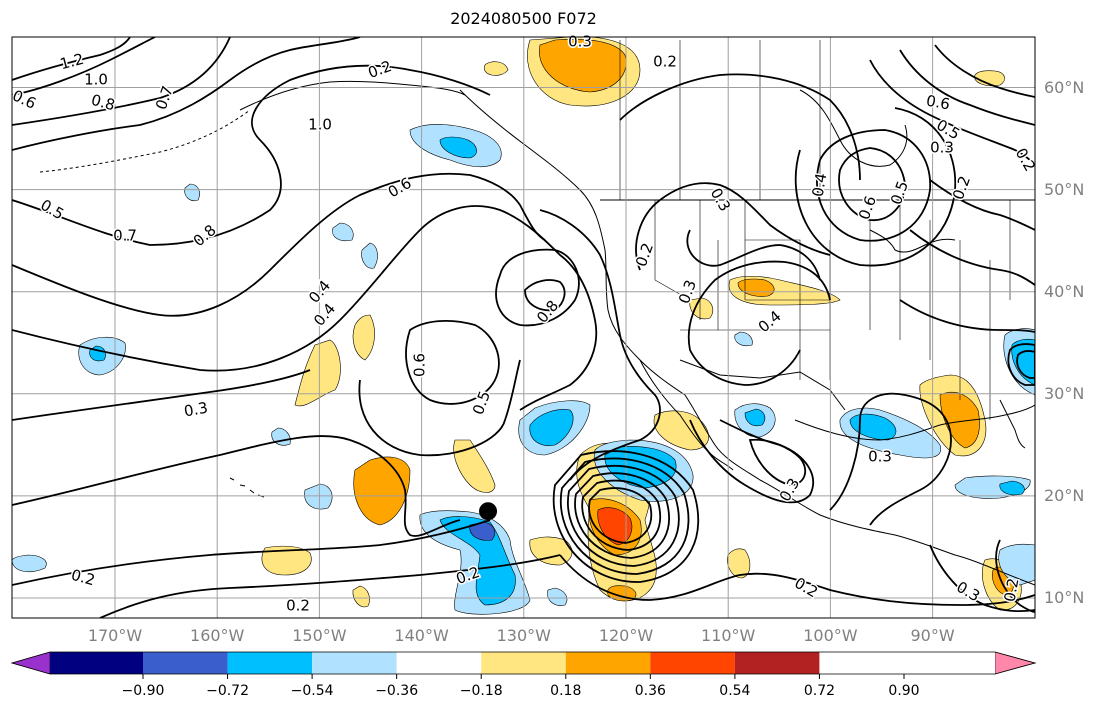 This screenshot has width=1105, height=712. Describe the element at coordinates (352, 95) in the screenshot. I see `alaska-coastline` at that location.